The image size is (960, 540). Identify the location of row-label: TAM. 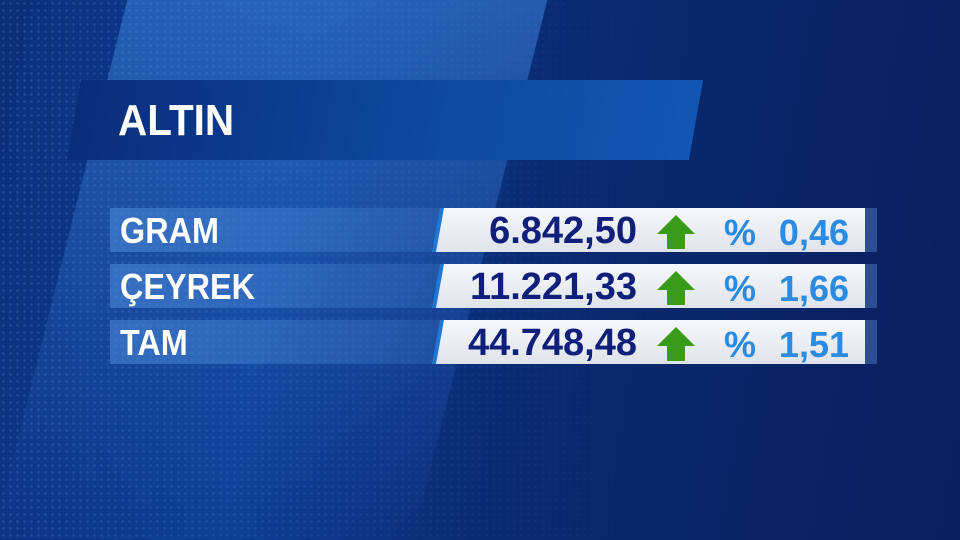
(154, 342).